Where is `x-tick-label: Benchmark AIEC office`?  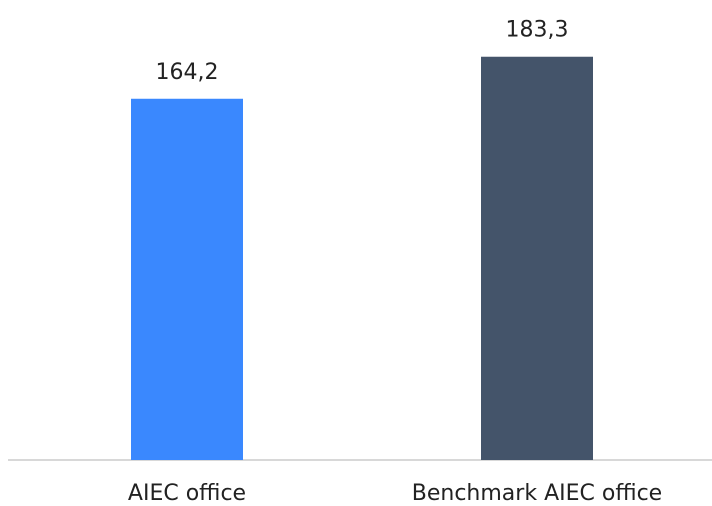
x-tick-label: Benchmark AIEC office is located at coordinates (537, 493).